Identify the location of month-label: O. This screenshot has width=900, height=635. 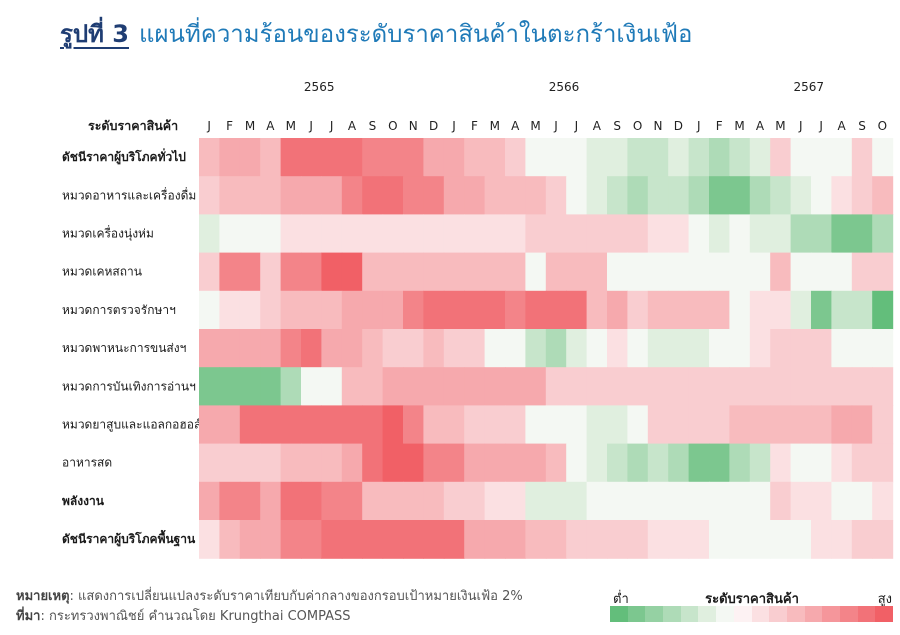
(392, 126).